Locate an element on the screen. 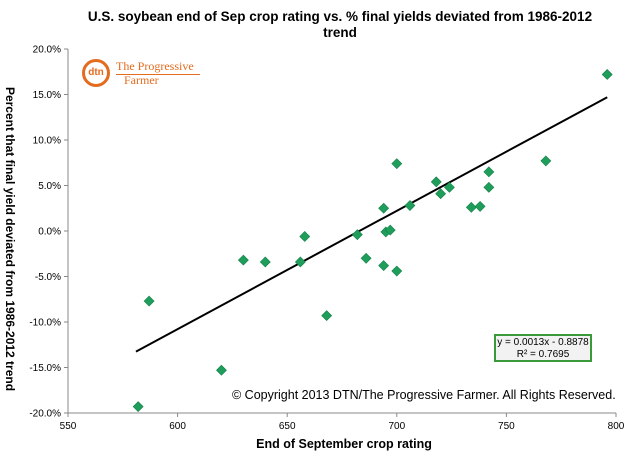 The height and width of the screenshot is (460, 640). y-tick-label: 10.0% is located at coordinates (47, 141).